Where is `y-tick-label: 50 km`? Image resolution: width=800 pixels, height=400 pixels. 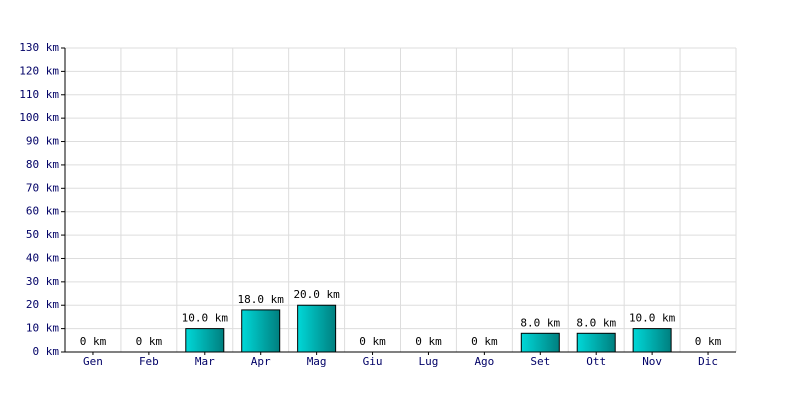
y-tick-label: 50 km is located at coordinates (42, 234).